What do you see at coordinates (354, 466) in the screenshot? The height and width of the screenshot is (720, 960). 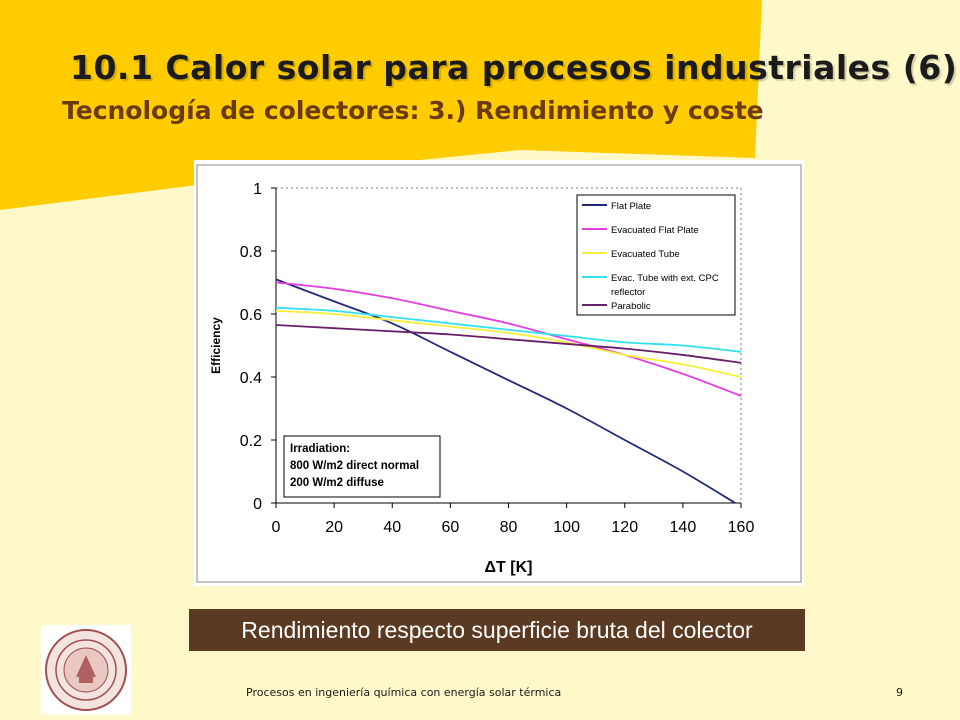 I see `annotation-line: 800 W/m2 direct normal` at bounding box center [354, 466].